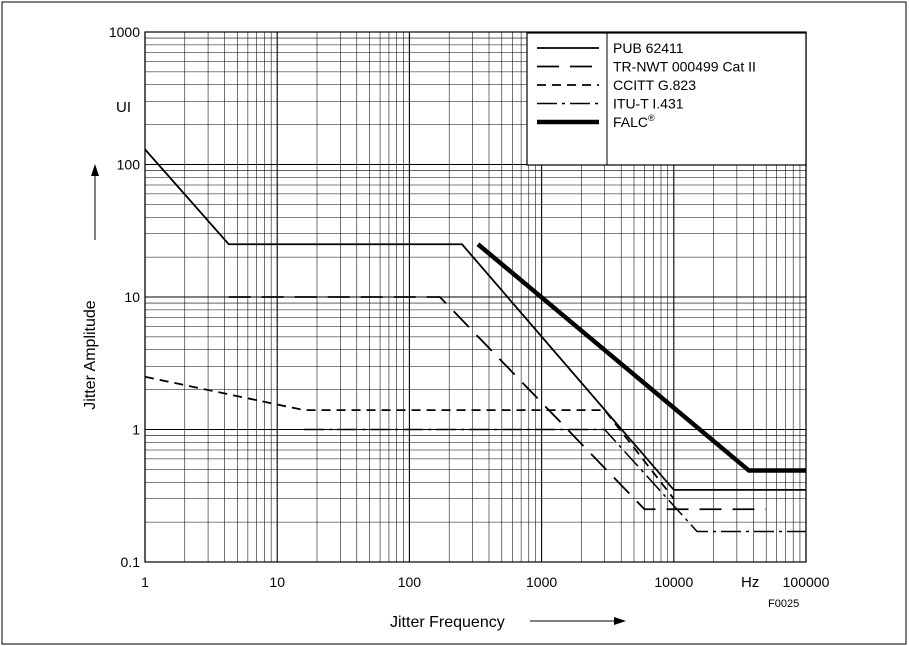 This screenshot has height=646, width=909. I want to click on x-tick-label: 1000, so click(541, 582).